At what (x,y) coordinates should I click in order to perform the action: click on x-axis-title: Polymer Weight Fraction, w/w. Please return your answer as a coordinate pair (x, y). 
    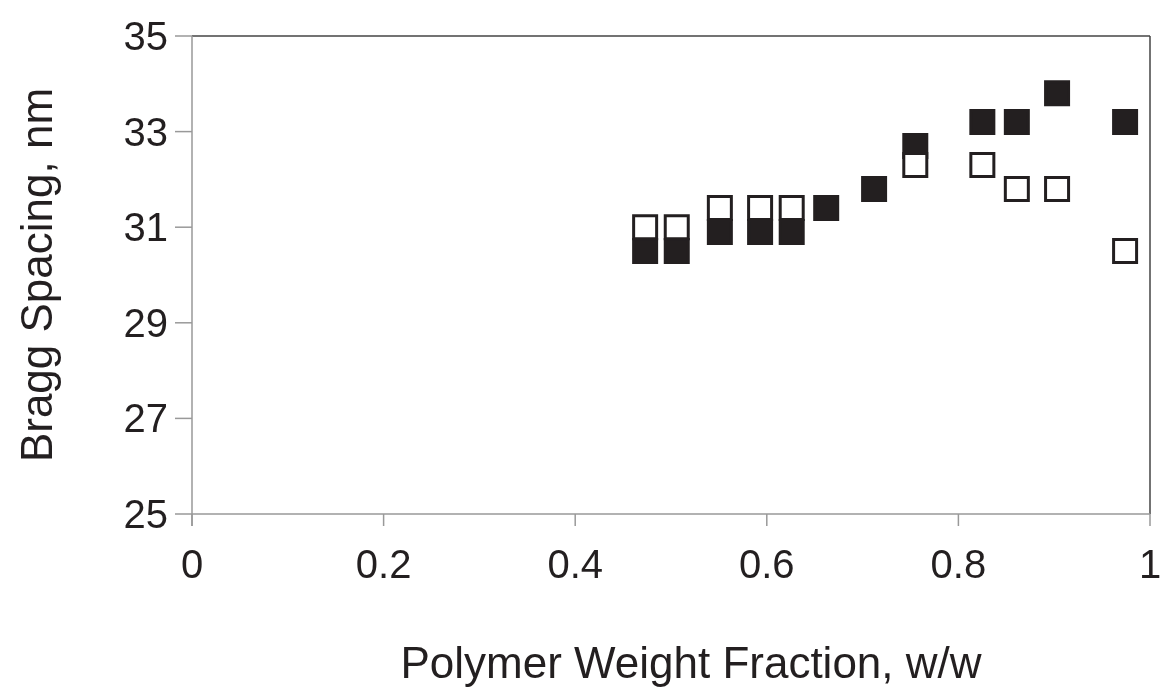
    Looking at the image, I should click on (691, 662).